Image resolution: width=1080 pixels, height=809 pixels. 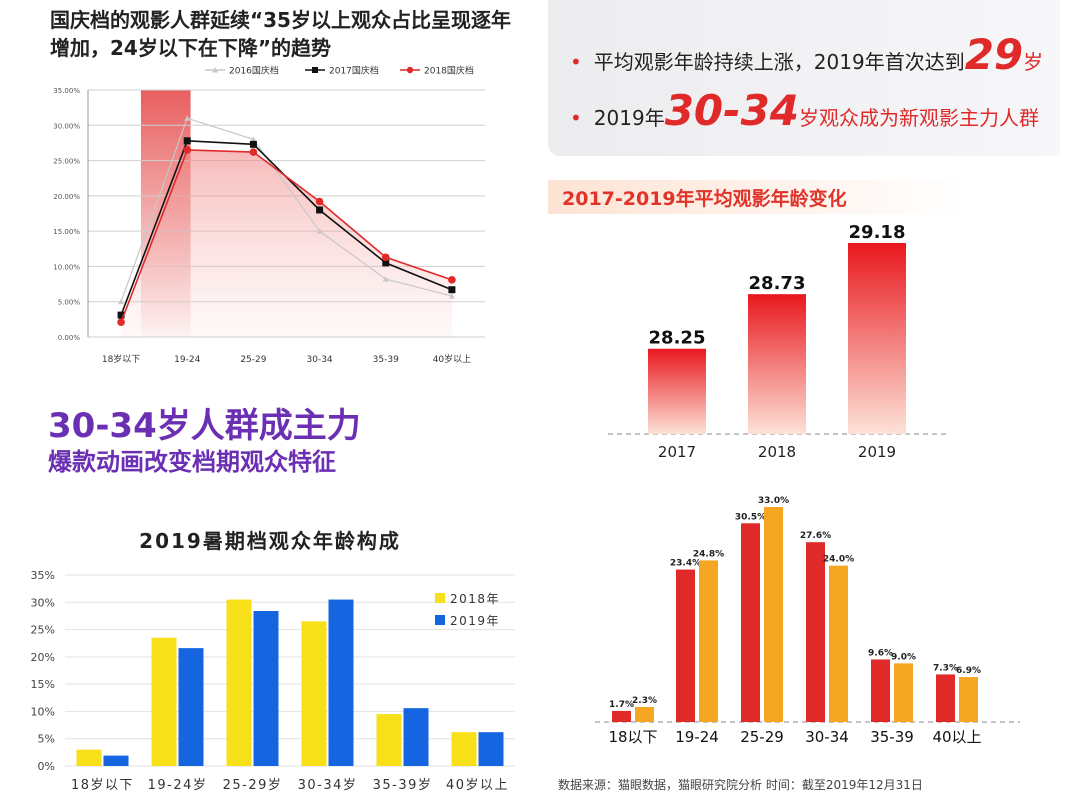 What do you see at coordinates (328, 785) in the screenshot?
I see `x-tick-label: 30-34岁` at bounding box center [328, 785].